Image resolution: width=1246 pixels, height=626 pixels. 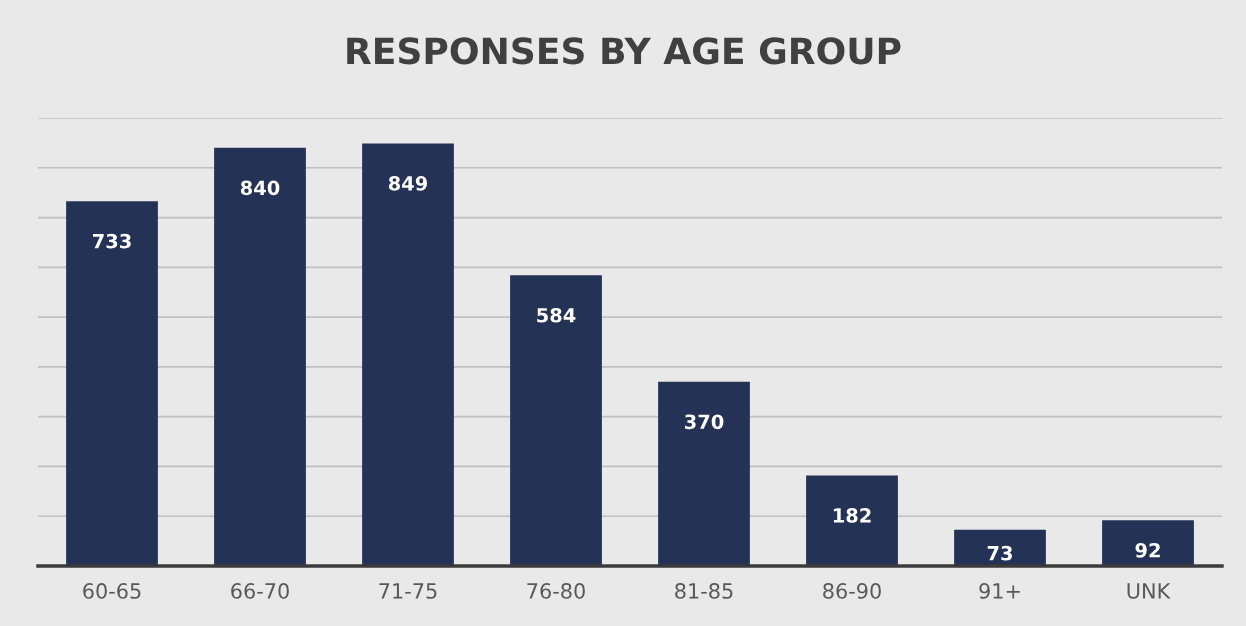 What do you see at coordinates (112, 591) in the screenshot?
I see `x-tick-label: 60-65` at bounding box center [112, 591].